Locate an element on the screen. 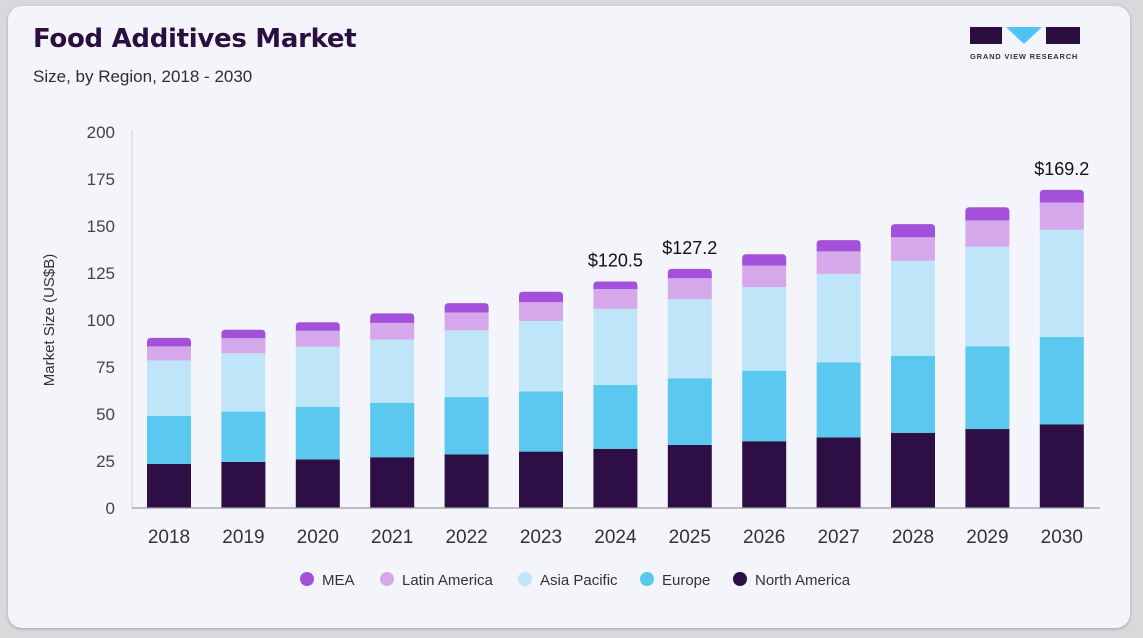 The width and height of the screenshot is (1143, 638). bar-stack-2029 is located at coordinates (987, 357).